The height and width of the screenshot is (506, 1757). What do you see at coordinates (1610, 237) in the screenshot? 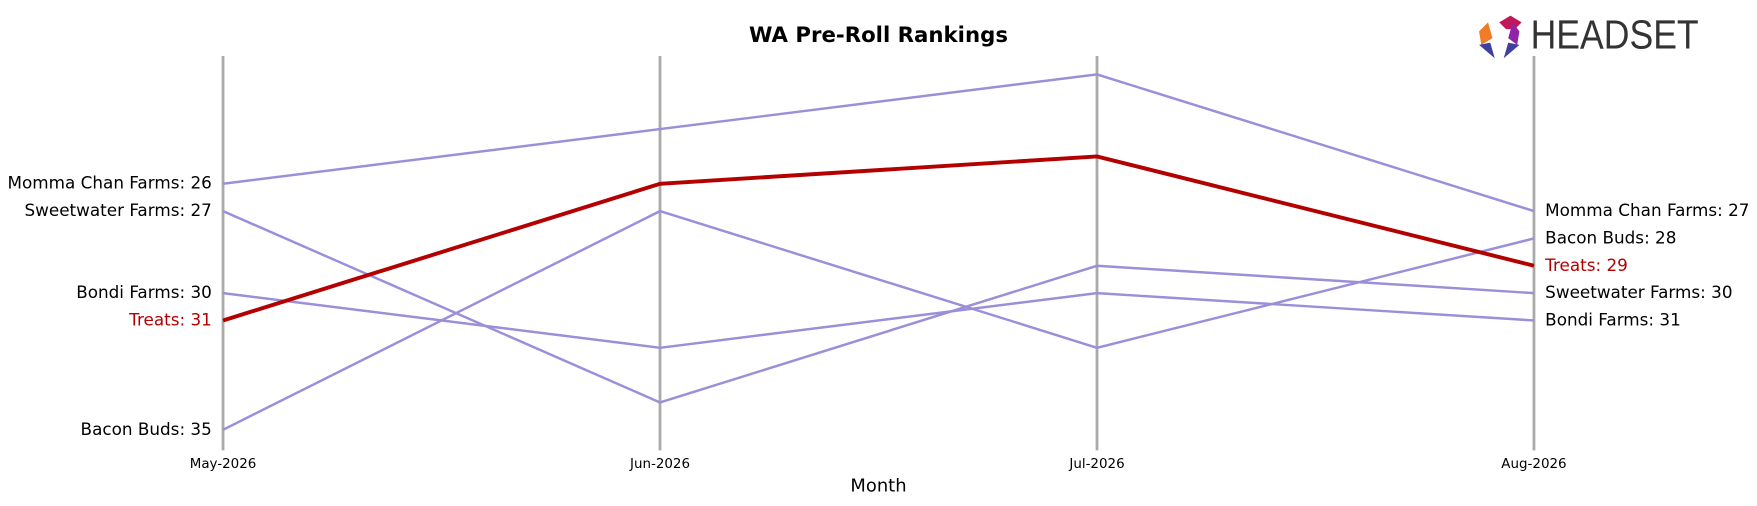
I see `end-label: Bacon Buds: 28` at bounding box center [1610, 237].